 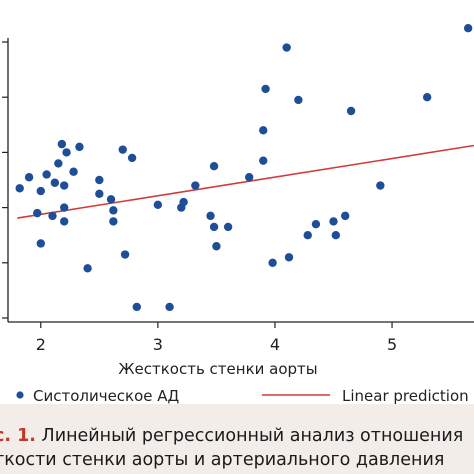 I want to click on legend-label-systolic: Систолическое АД, so click(x=106, y=395).